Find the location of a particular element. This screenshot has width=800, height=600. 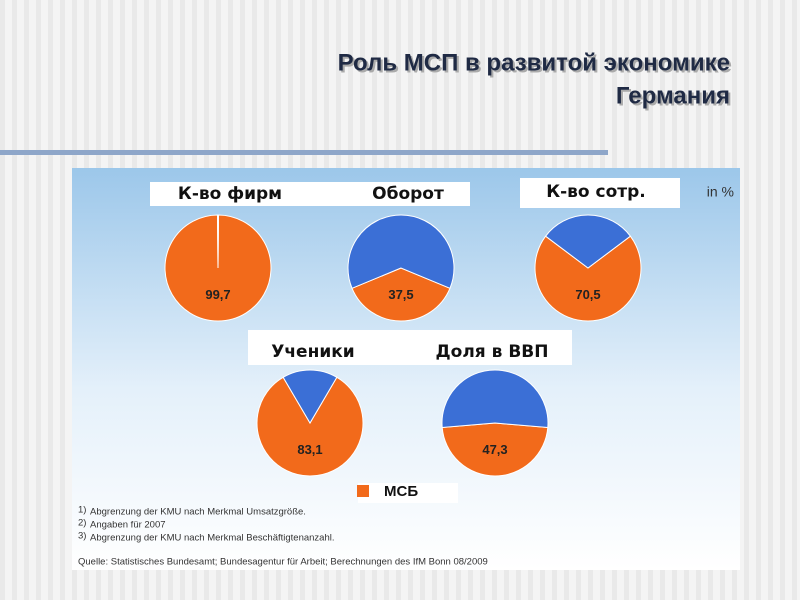

value-label: 47,3 is located at coordinates (494, 449).